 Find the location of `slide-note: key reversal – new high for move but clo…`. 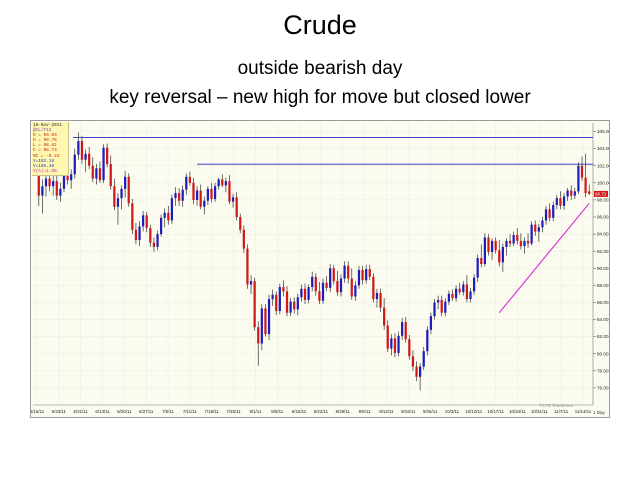

slide-note: key reversal – new high for move but clo… is located at coordinates (320, 97).